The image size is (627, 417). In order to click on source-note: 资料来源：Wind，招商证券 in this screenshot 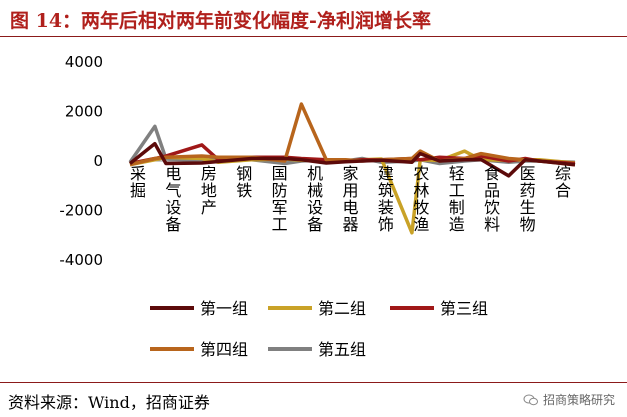, I will do `click(109, 402)`.